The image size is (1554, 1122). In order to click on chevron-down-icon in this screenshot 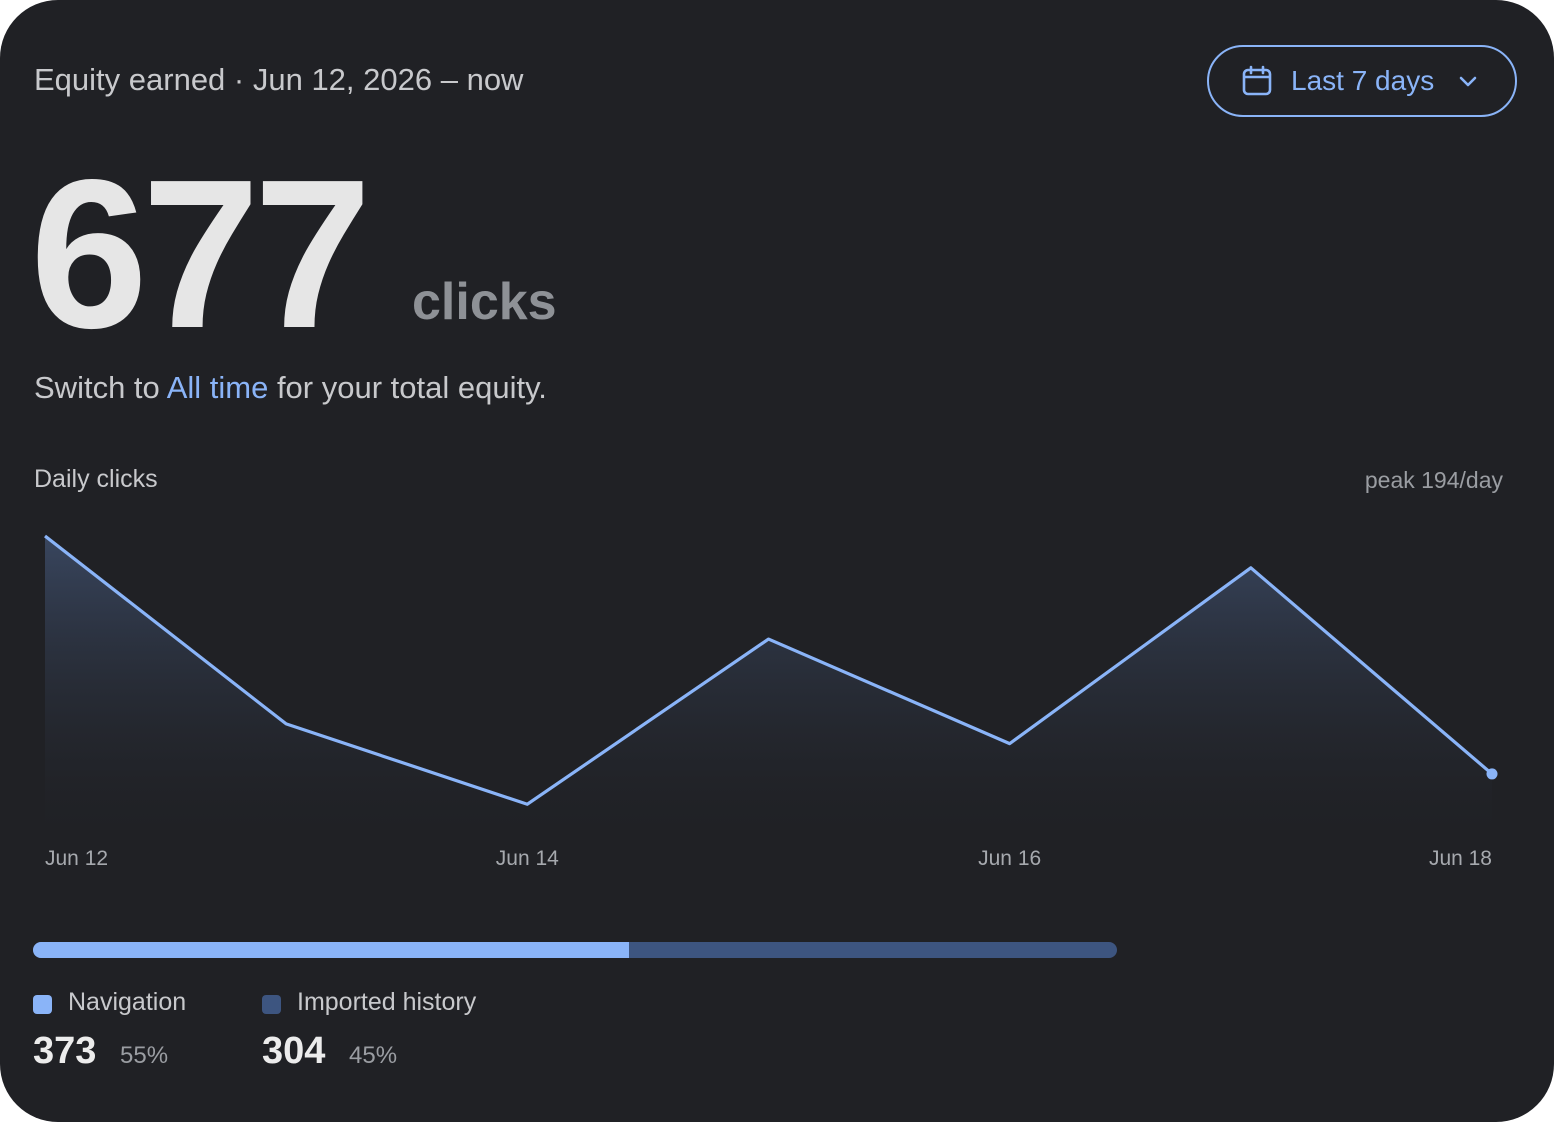, I will do `click(1468, 81)`.